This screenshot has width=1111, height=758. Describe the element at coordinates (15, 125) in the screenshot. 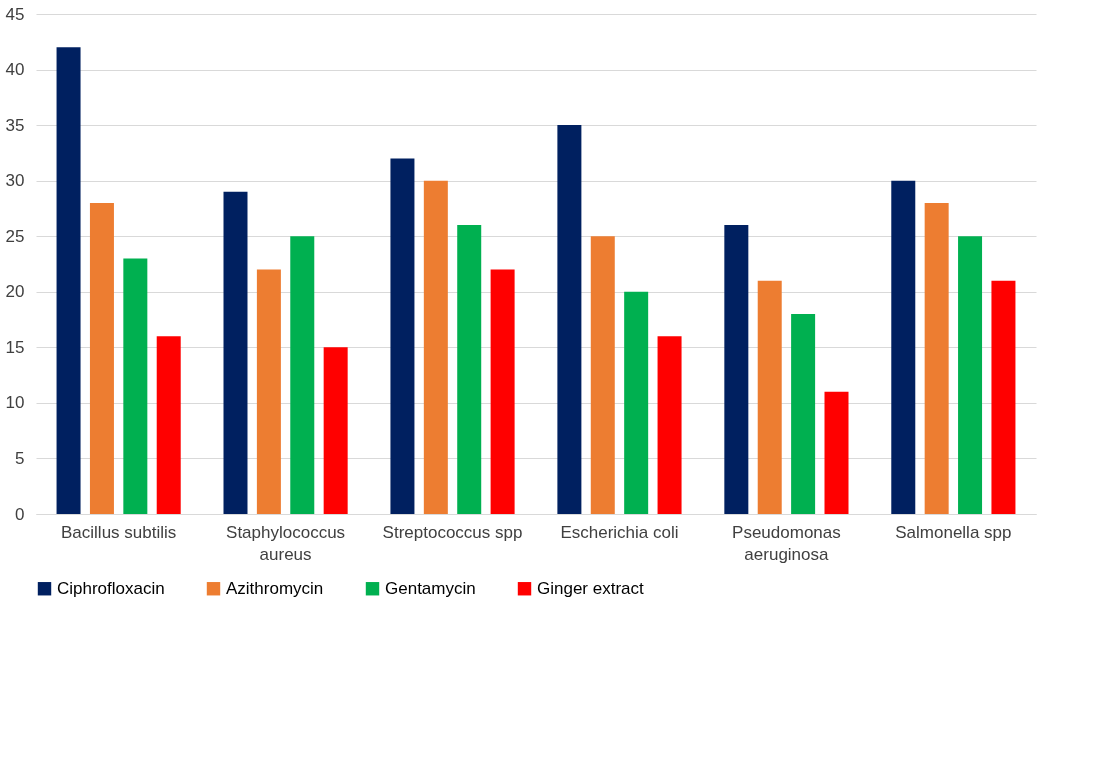

I see `y-tick-label: 35` at that location.